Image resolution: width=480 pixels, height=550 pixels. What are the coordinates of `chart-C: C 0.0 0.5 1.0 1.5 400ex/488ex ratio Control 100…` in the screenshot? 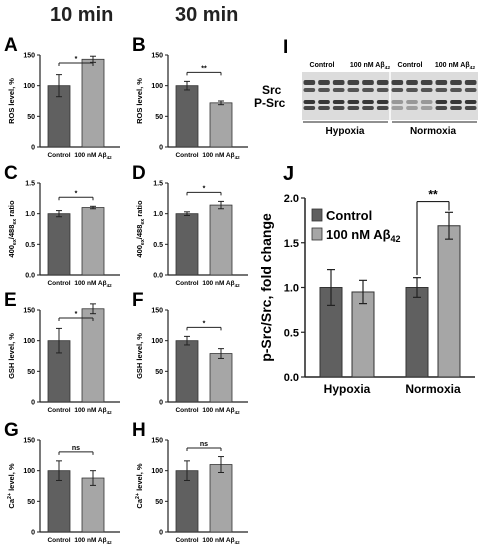 It's located at (62, 225).